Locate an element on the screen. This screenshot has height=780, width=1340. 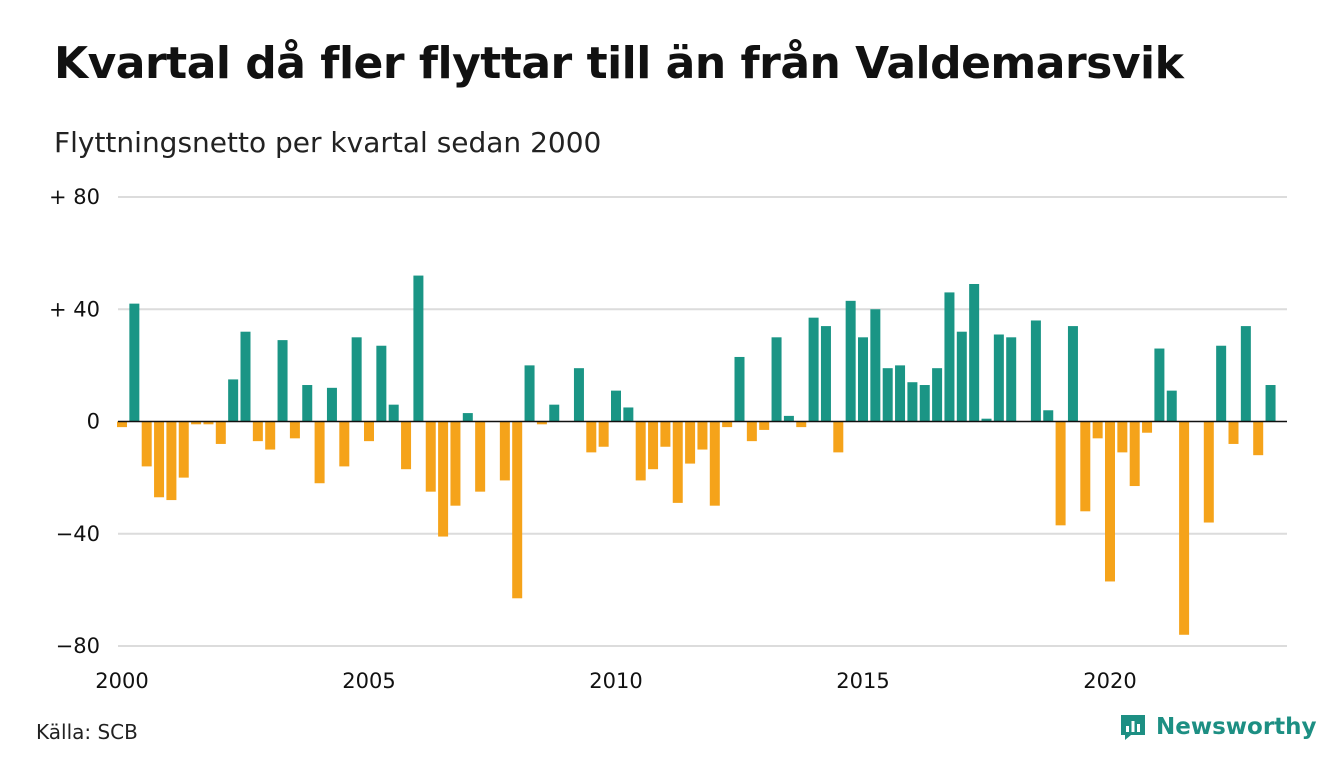
y-tick-label: + 80 is located at coordinates (74, 197).